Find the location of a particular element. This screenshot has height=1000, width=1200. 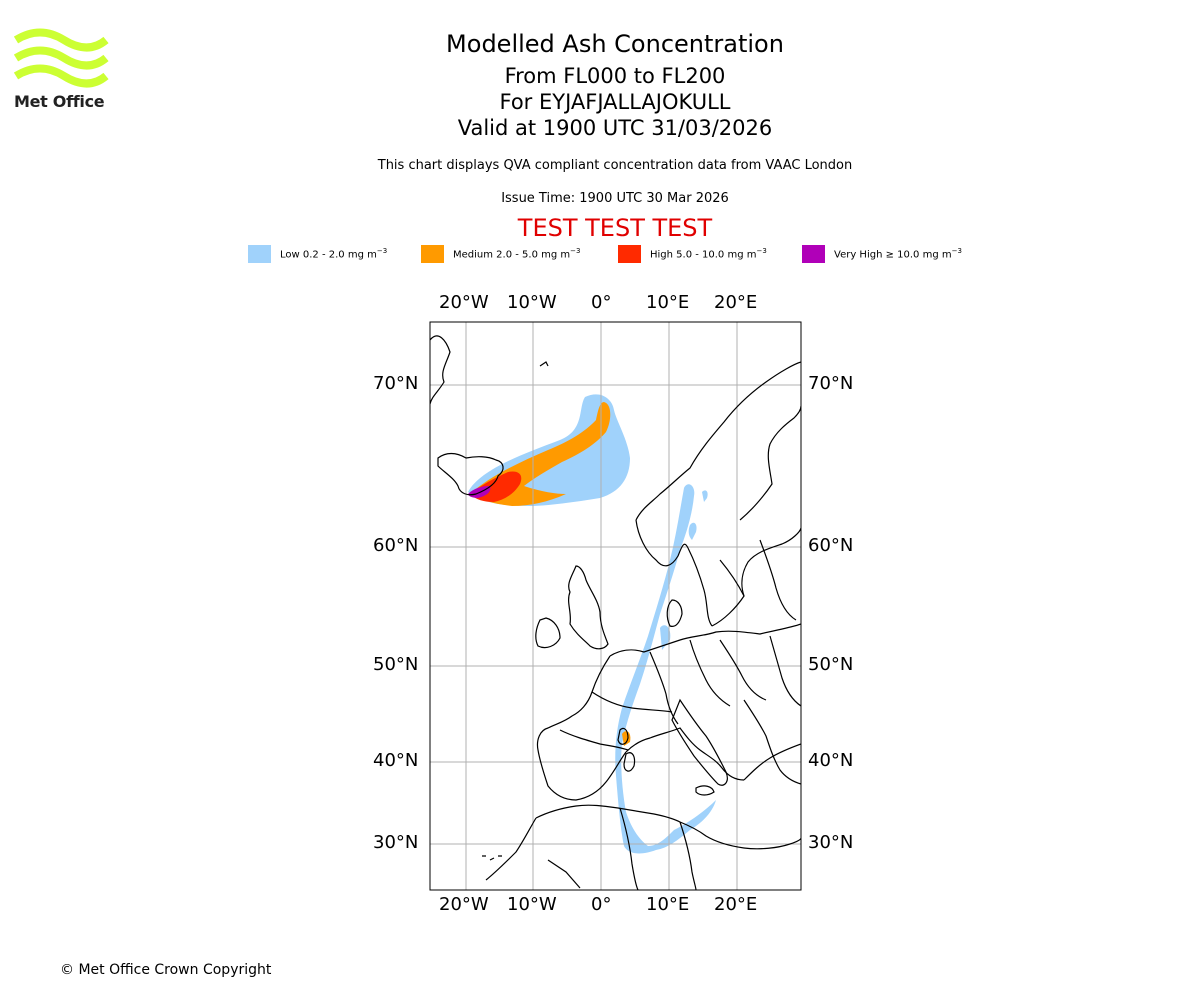

met-office-logo: Met Office is located at coordinates (62, 70).